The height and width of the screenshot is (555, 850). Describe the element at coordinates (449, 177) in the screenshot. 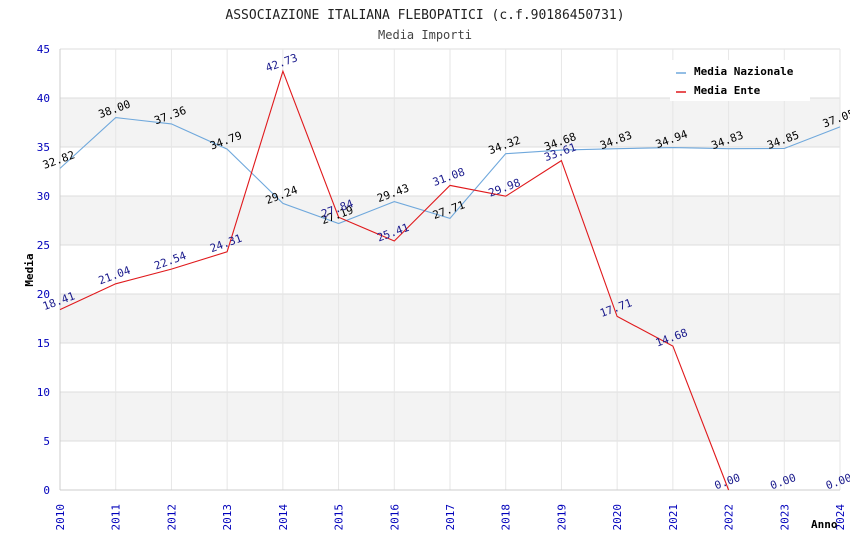

I see `data-label-media-ente: 31.08` at that location.